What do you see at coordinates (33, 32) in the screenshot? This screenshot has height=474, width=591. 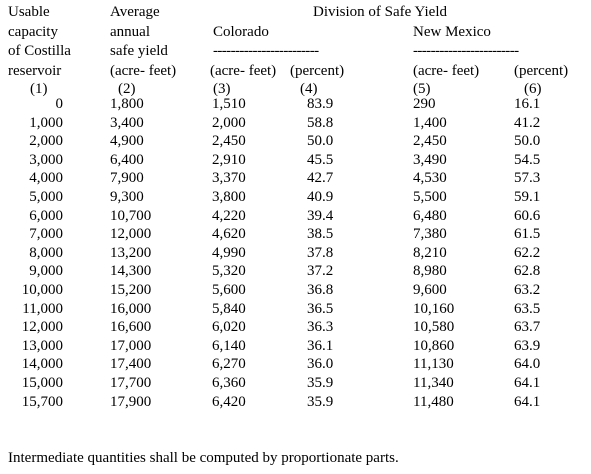 I see `column-header: capacity` at bounding box center [33, 32].